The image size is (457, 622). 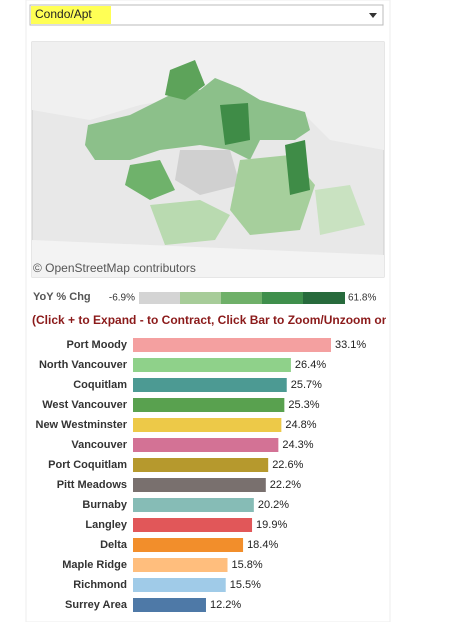 What do you see at coordinates (271, 525) in the screenshot?
I see `value-label: 19.9%` at bounding box center [271, 525].